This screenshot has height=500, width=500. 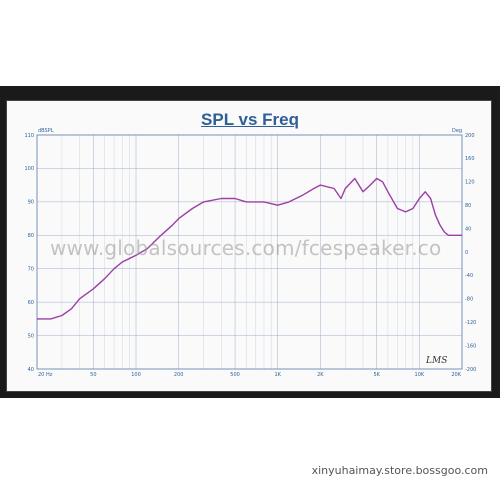 I want to click on y-tick-label: 60, so click(x=31, y=303).